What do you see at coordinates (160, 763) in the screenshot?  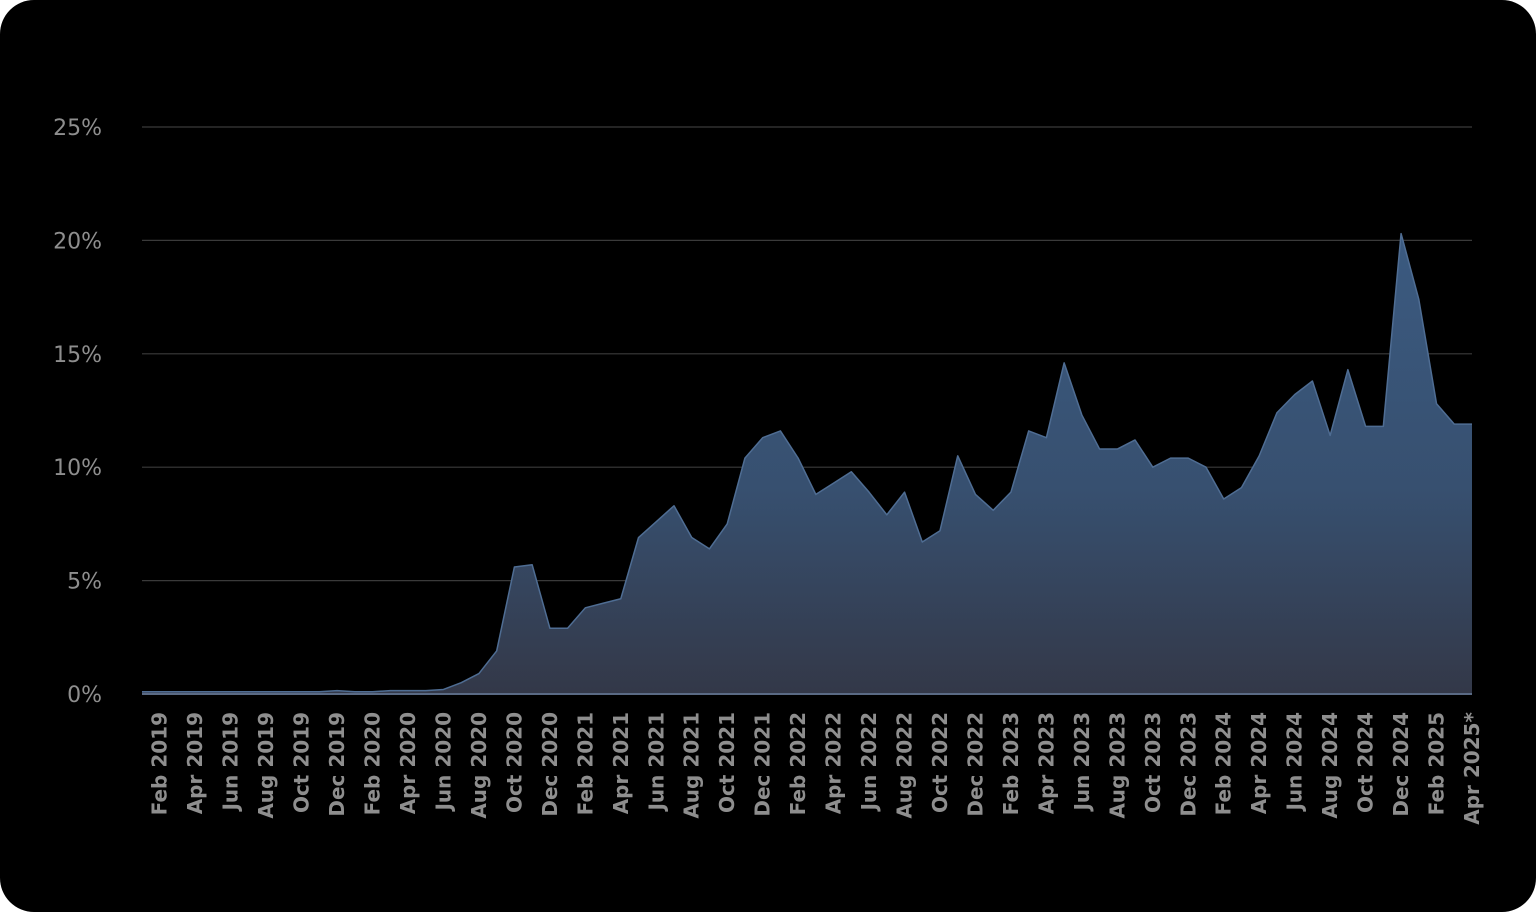 I see `x-tick-label: Feb 2019` at bounding box center [160, 763].